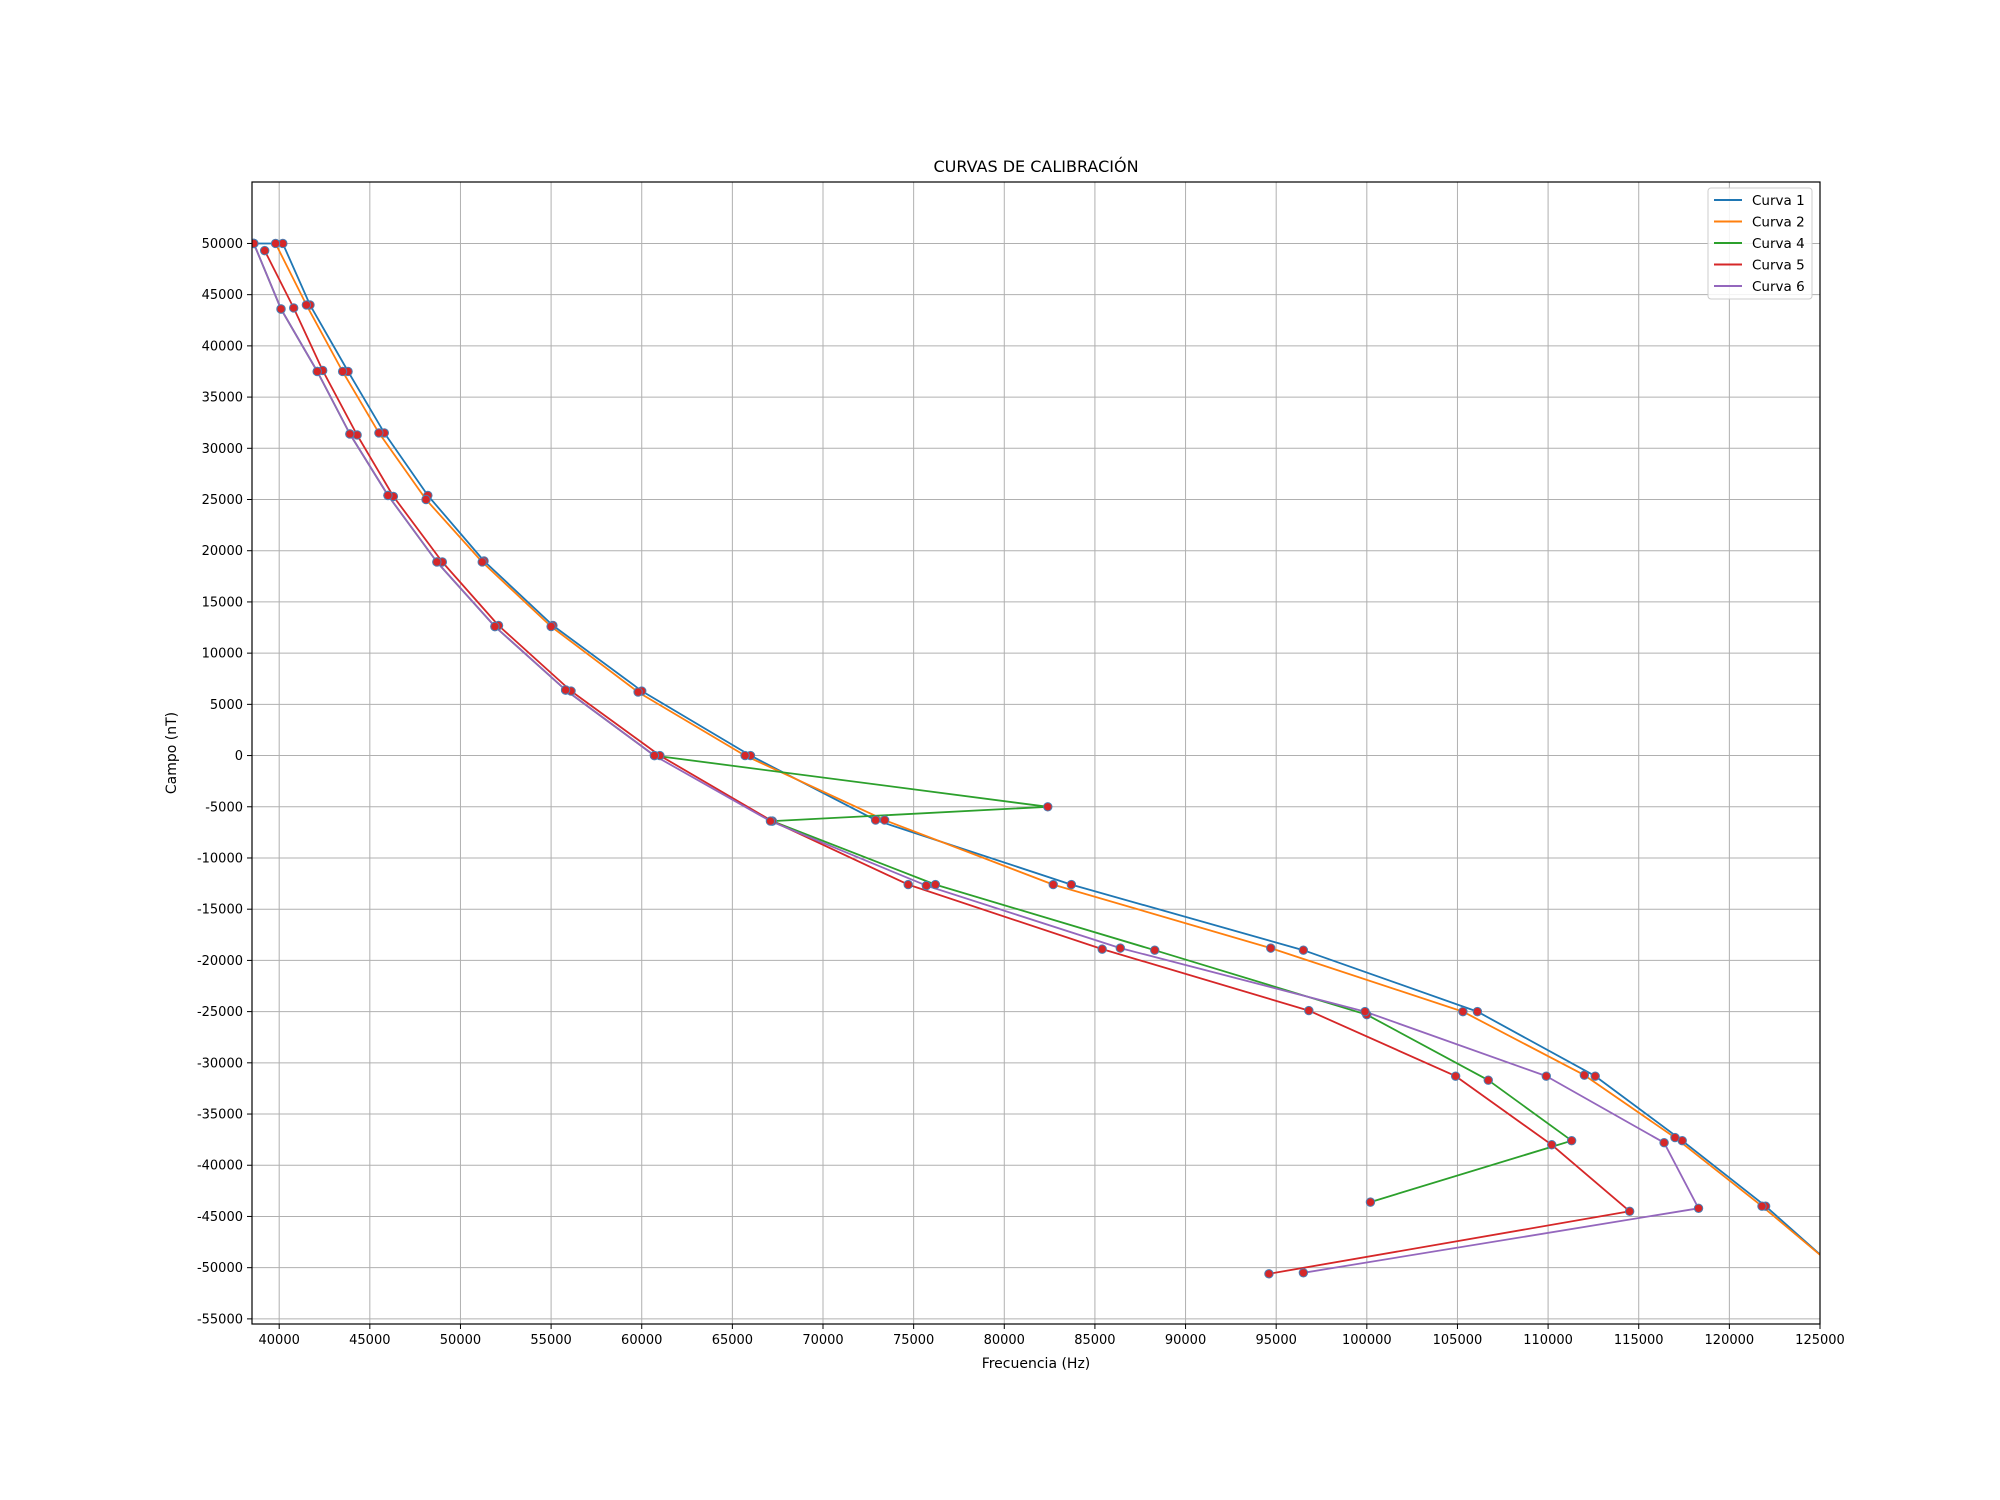 Image resolution: width=2000 pixels, height=1500 pixels. What do you see at coordinates (1730, 1340) in the screenshot?
I see `x-tick-label: 120000` at bounding box center [1730, 1340].